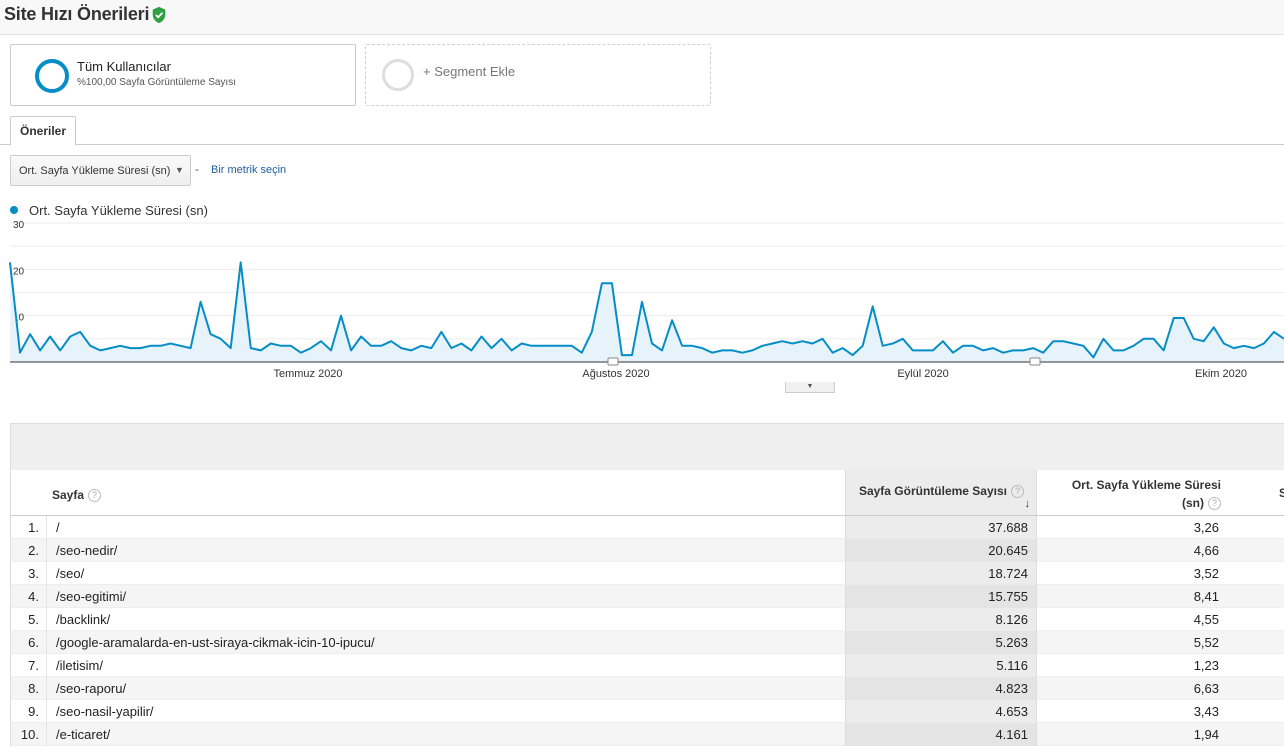 This screenshot has height=748, width=1284. I want to click on page-path-link: /seo/, so click(70, 573).